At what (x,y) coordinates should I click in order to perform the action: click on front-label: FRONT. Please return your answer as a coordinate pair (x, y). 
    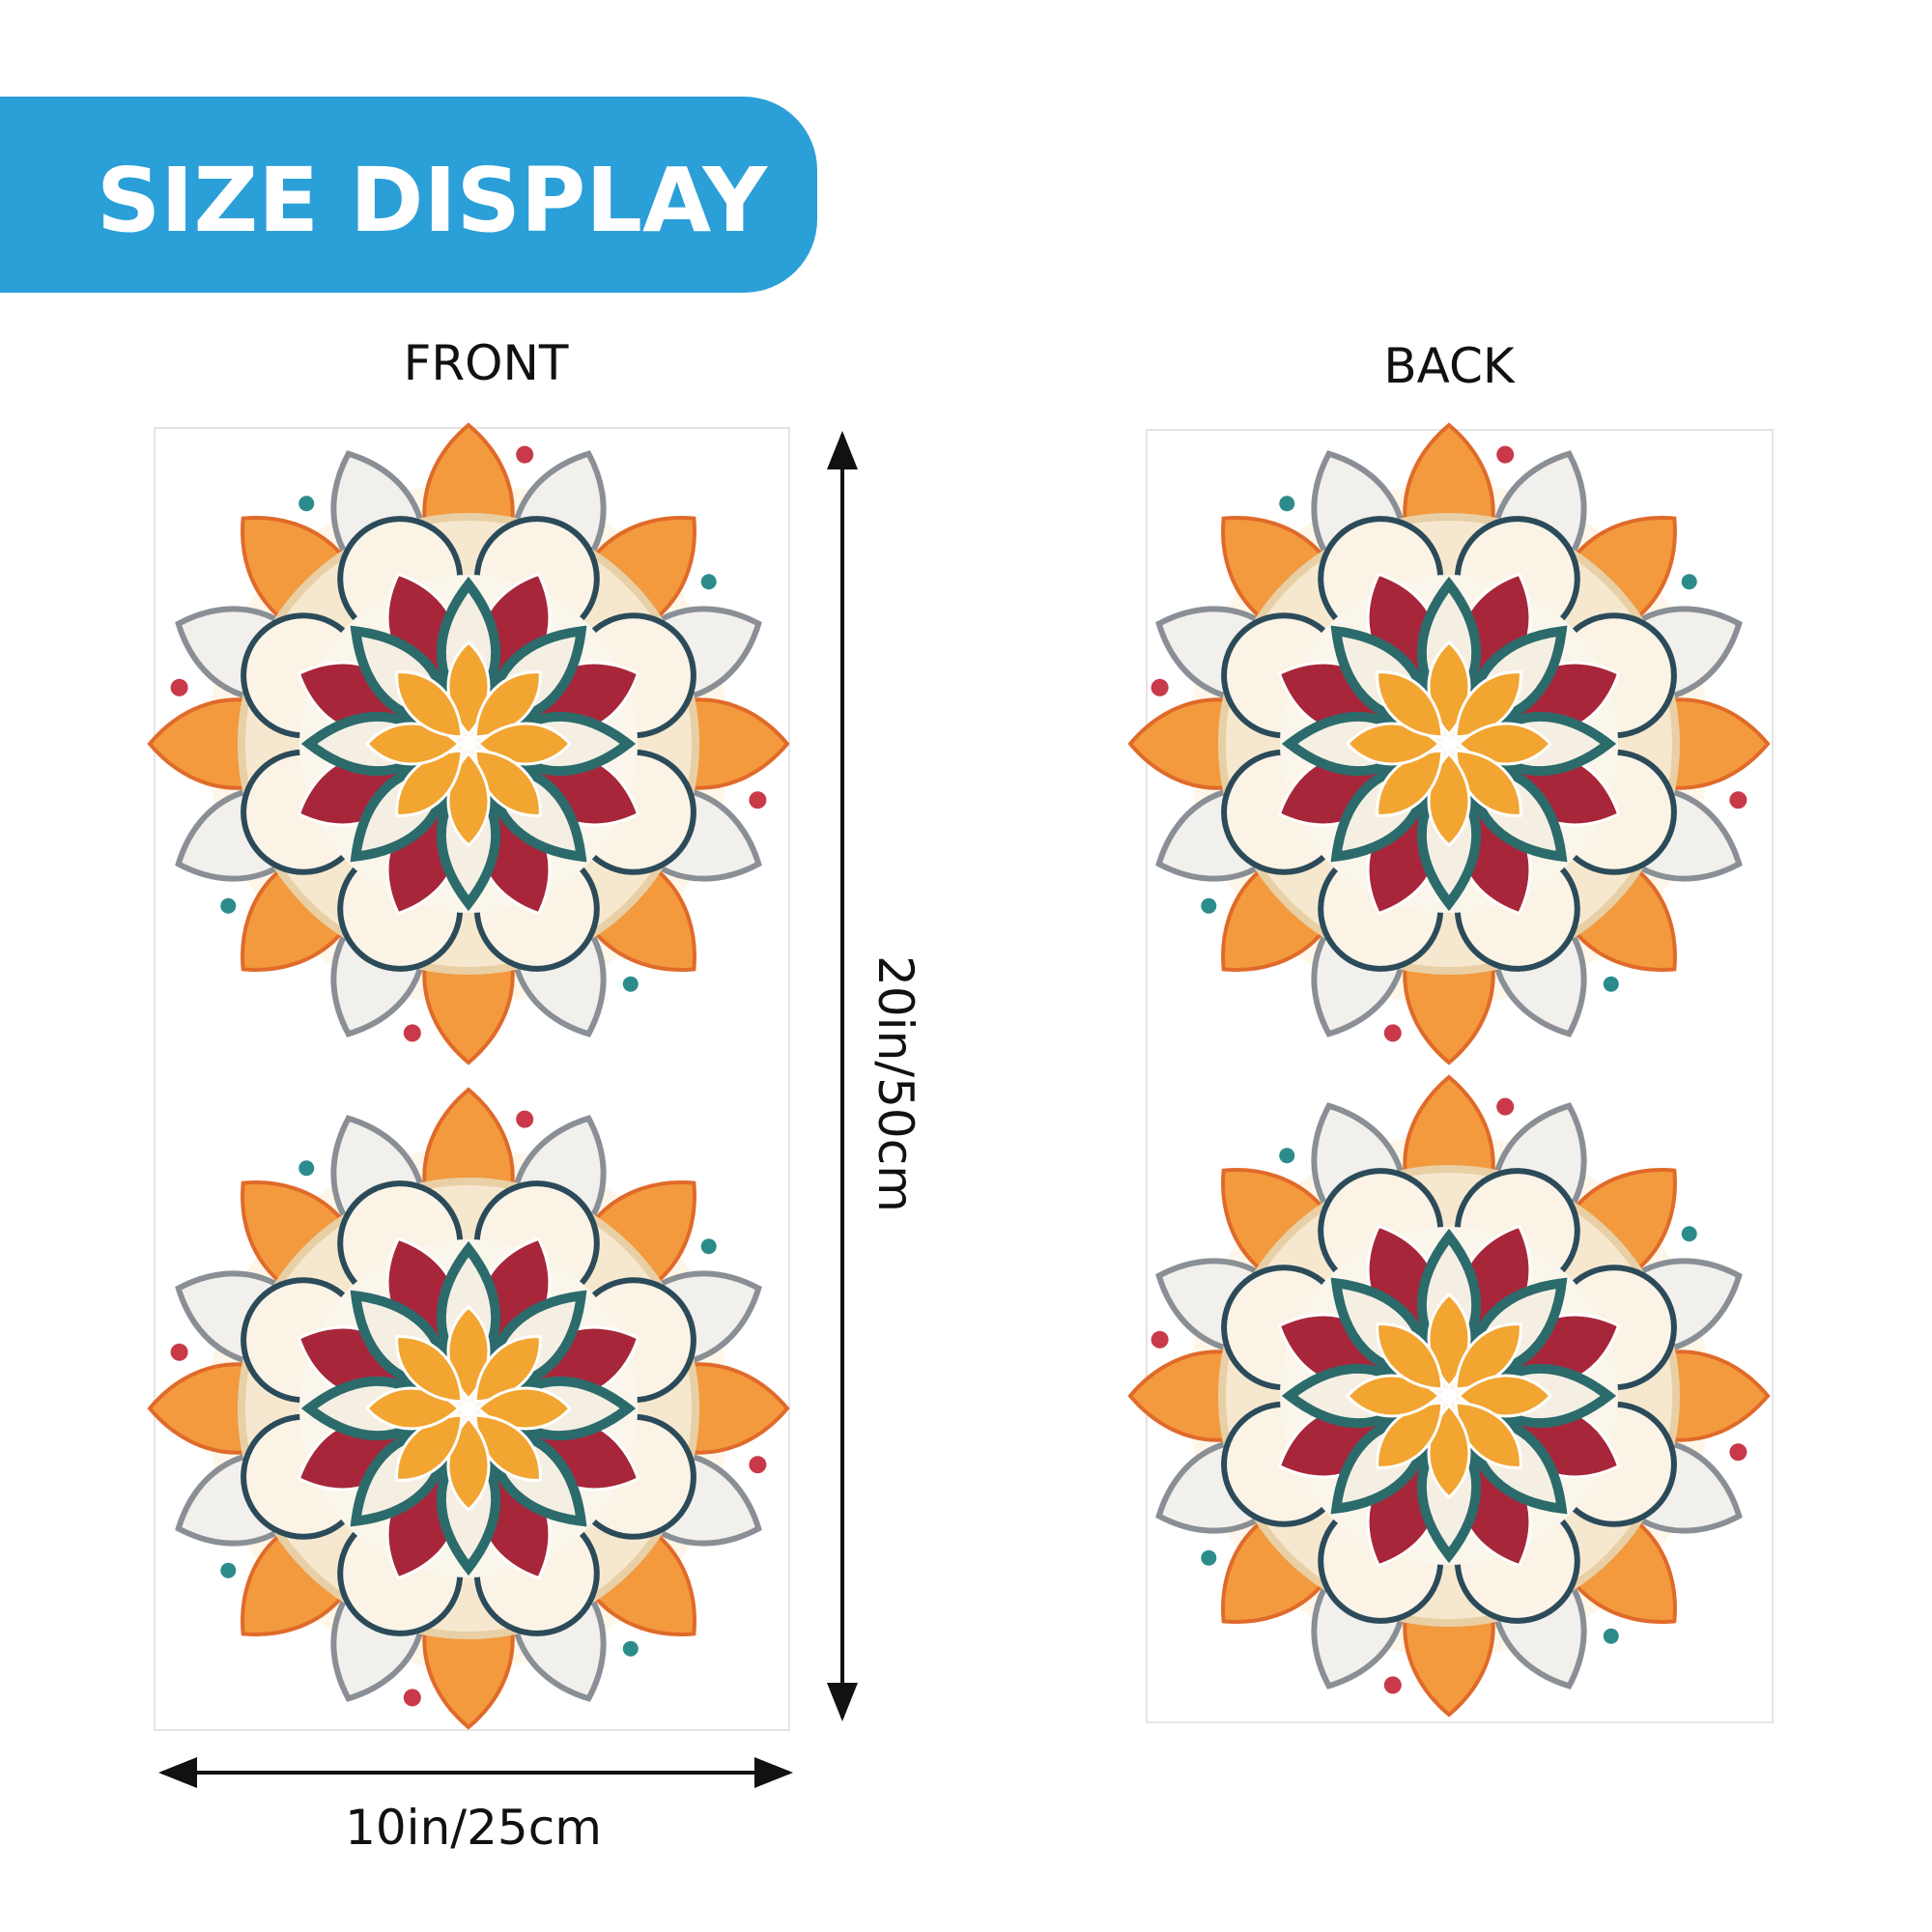
    Looking at the image, I should click on (486, 363).